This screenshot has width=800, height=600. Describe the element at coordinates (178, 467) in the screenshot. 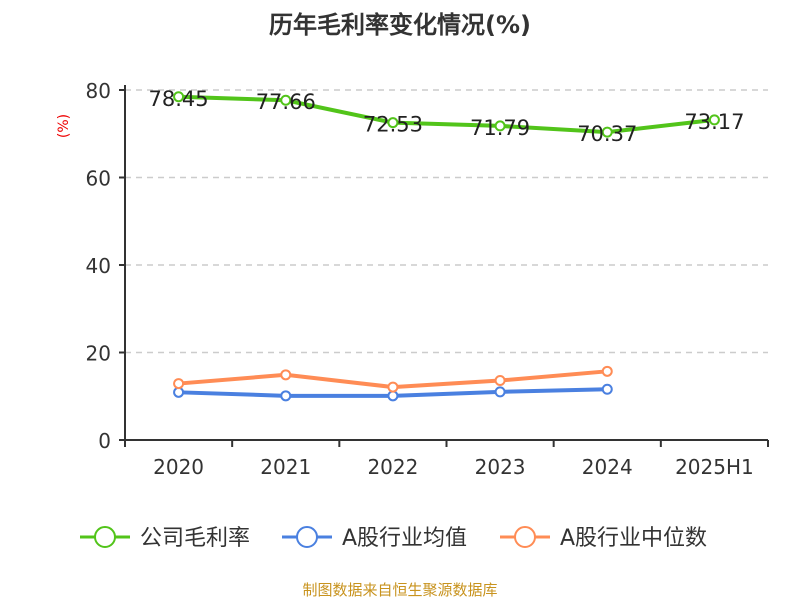

I see `x-tick-label: 2020` at that location.